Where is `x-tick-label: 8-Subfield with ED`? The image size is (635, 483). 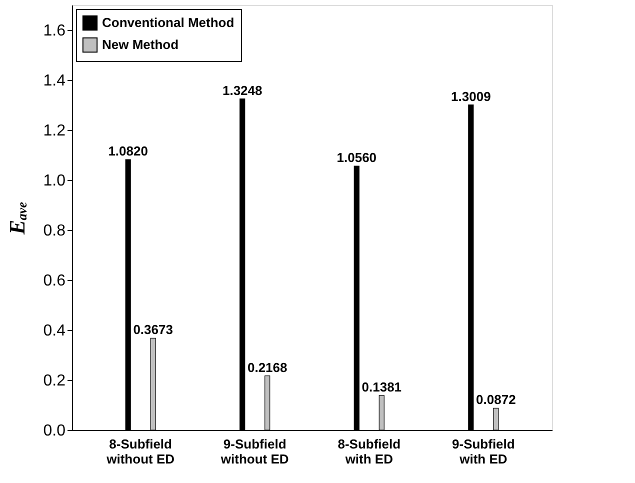 x-tick-label: 8-Subfield with ED is located at coordinates (369, 451).